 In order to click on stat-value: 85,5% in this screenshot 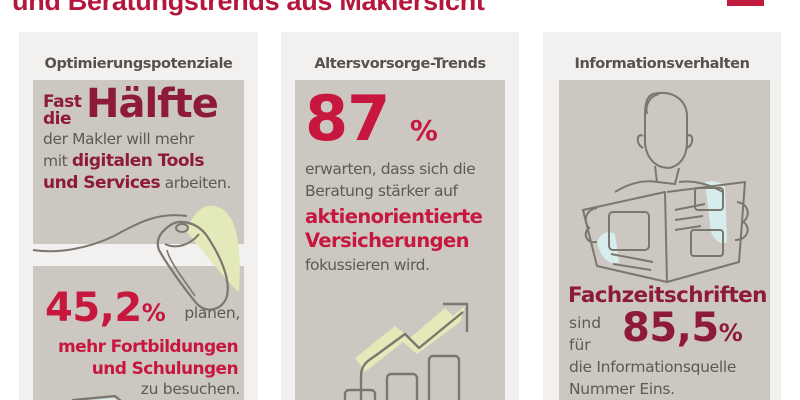, I will do `click(682, 329)`.